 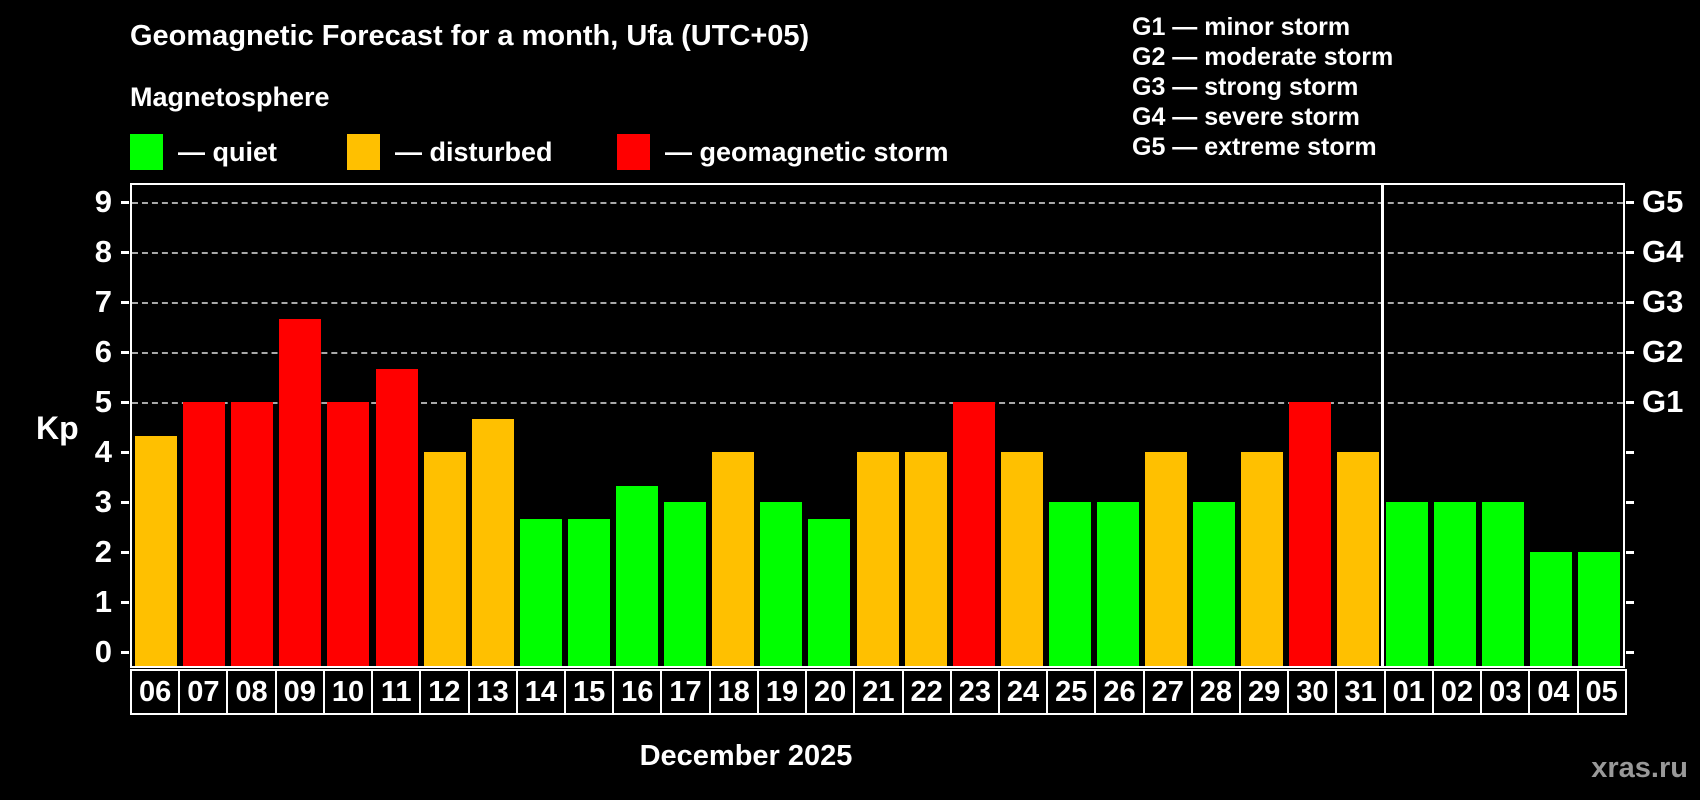 What do you see at coordinates (1071, 692) in the screenshot?
I see `day-label-25: 25` at bounding box center [1071, 692].